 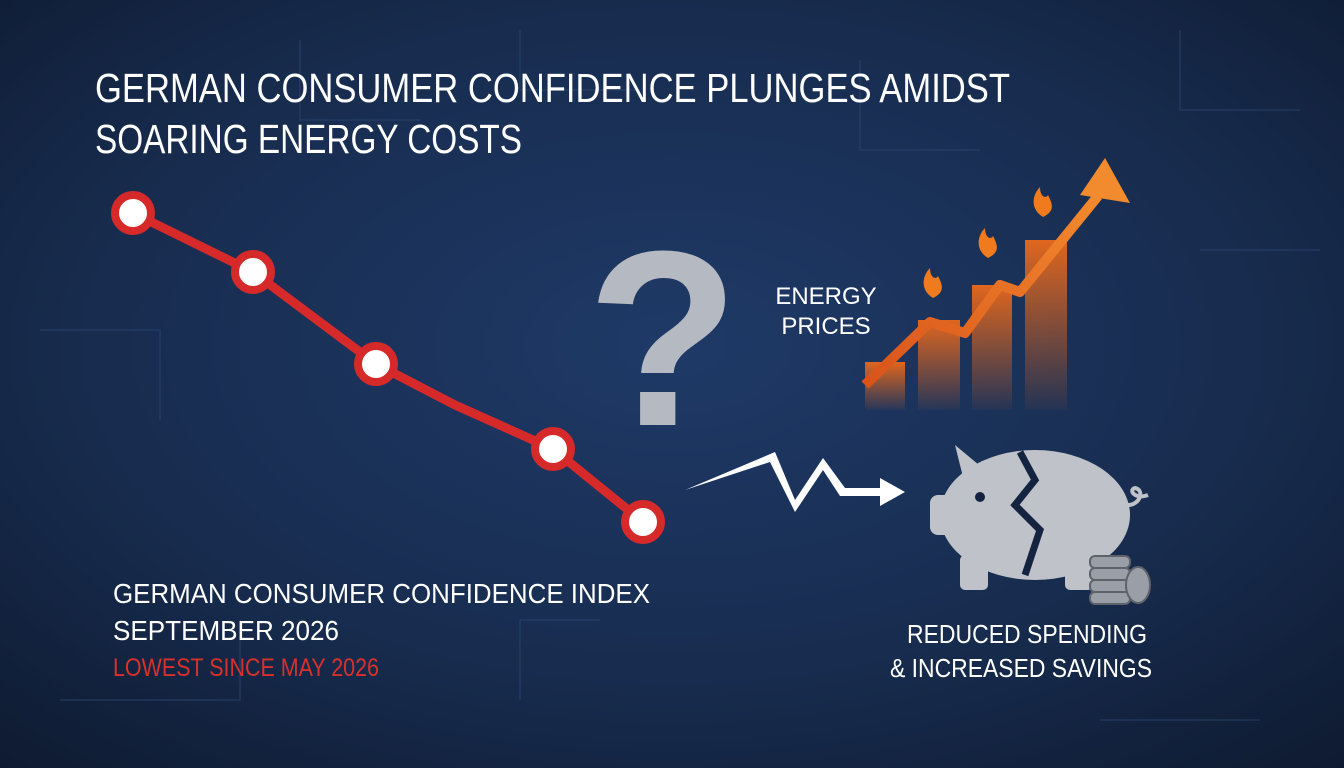 What do you see at coordinates (825, 326) in the screenshot?
I see `energy-label: PRICES` at bounding box center [825, 326].